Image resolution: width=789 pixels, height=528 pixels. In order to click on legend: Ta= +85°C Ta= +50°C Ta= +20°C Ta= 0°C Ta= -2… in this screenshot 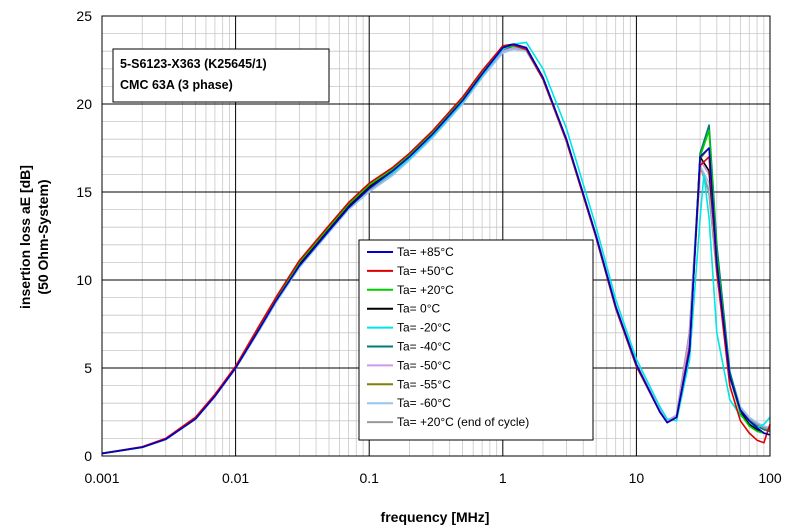, I will do `click(476, 340)`.